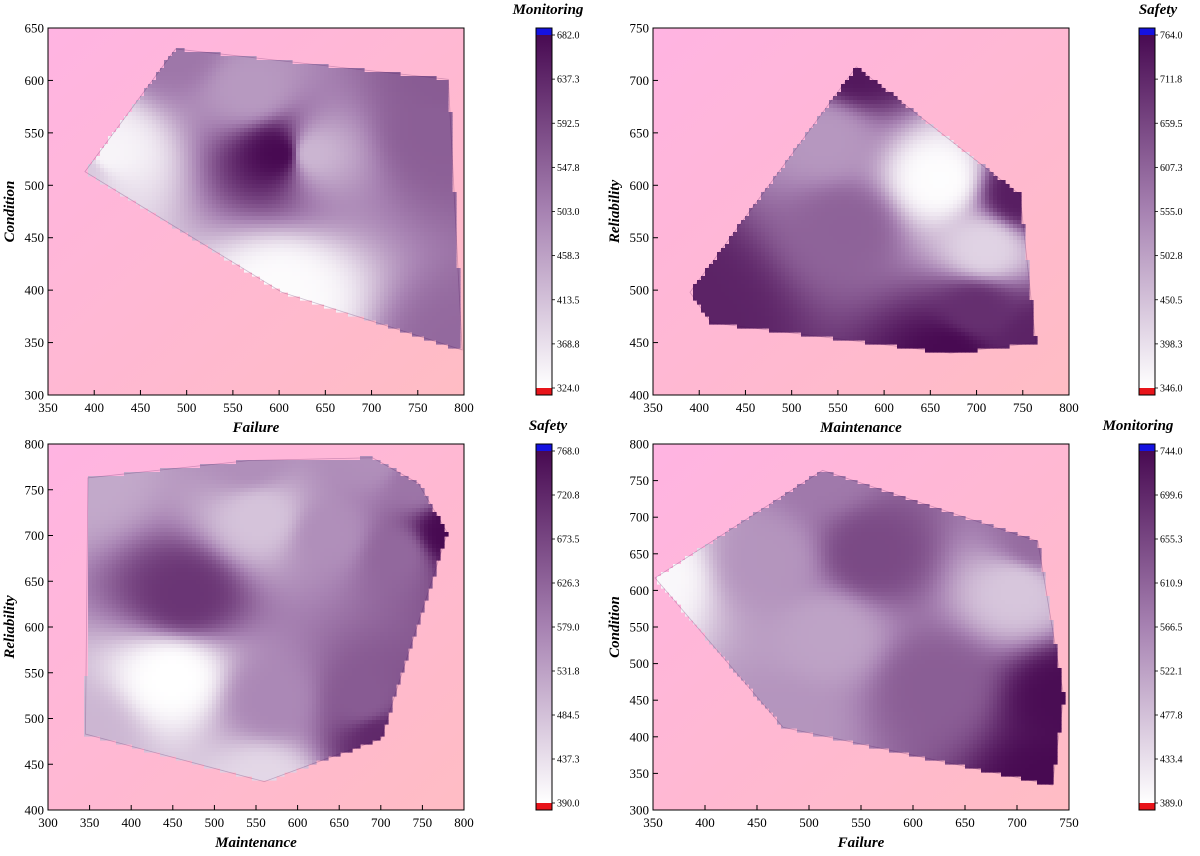 Image resolution: width=1200 pixels, height=856 pixels. Describe the element at coordinates (568, 212) in the screenshot. I see `colorbar-tick-label: 503.0` at that location.